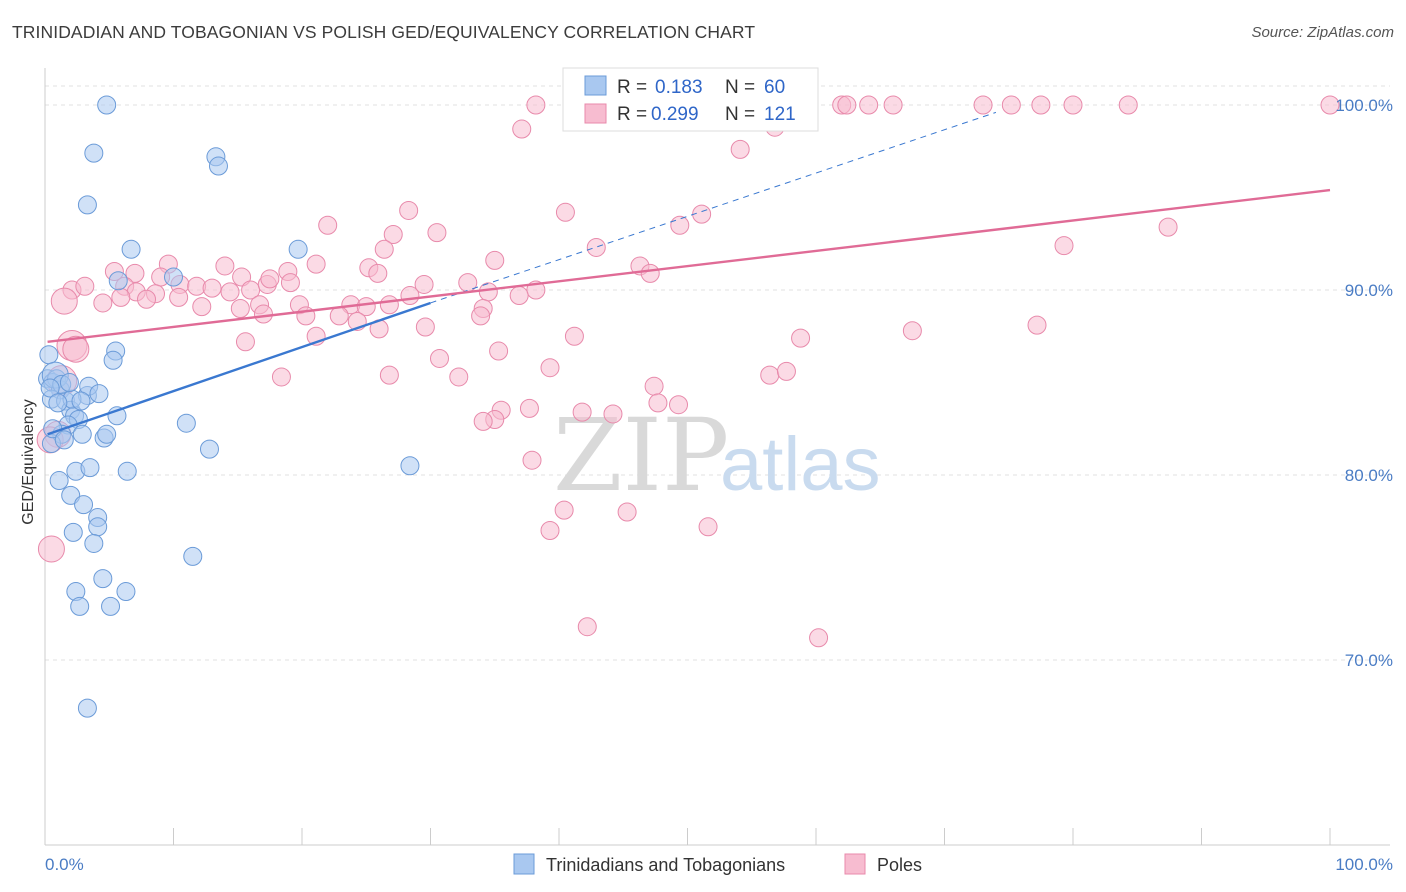 This screenshot has width=1406, height=892. Describe the element at coordinates (690, 99) in the screenshot. I see `legend: R = 0.183 N = 60 R = 0.299 N = 121` at that location.